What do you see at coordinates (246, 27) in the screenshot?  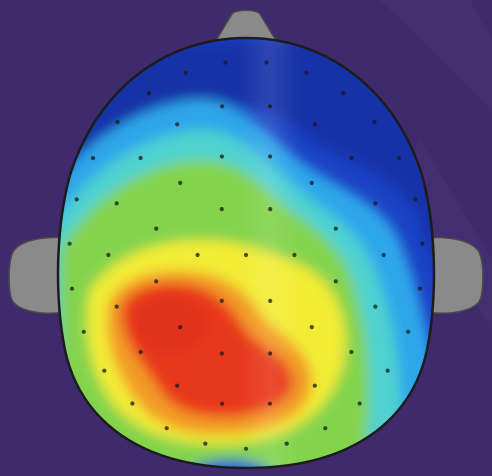 I see `nose-shape` at bounding box center [246, 27].